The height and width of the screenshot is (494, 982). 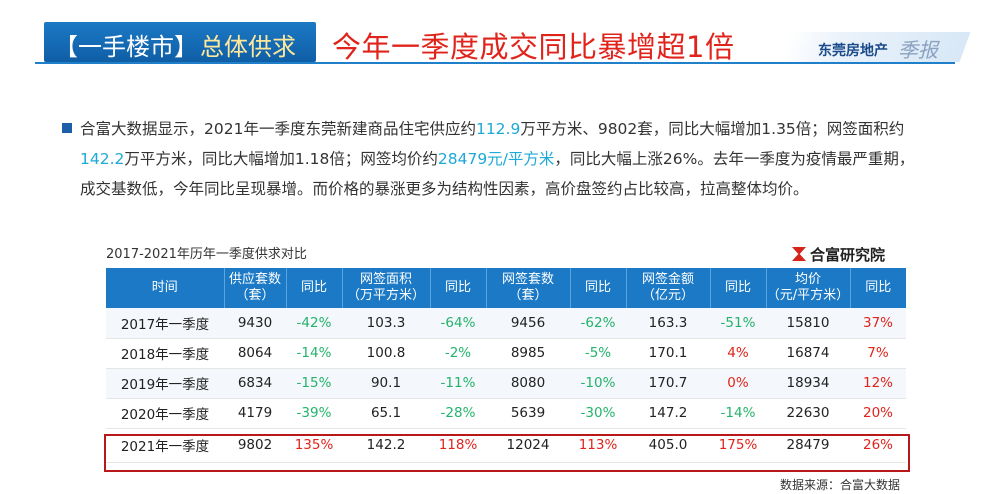 I want to click on headline: 今年一季度成交同比暴增超1倍, so click(x=533, y=47).